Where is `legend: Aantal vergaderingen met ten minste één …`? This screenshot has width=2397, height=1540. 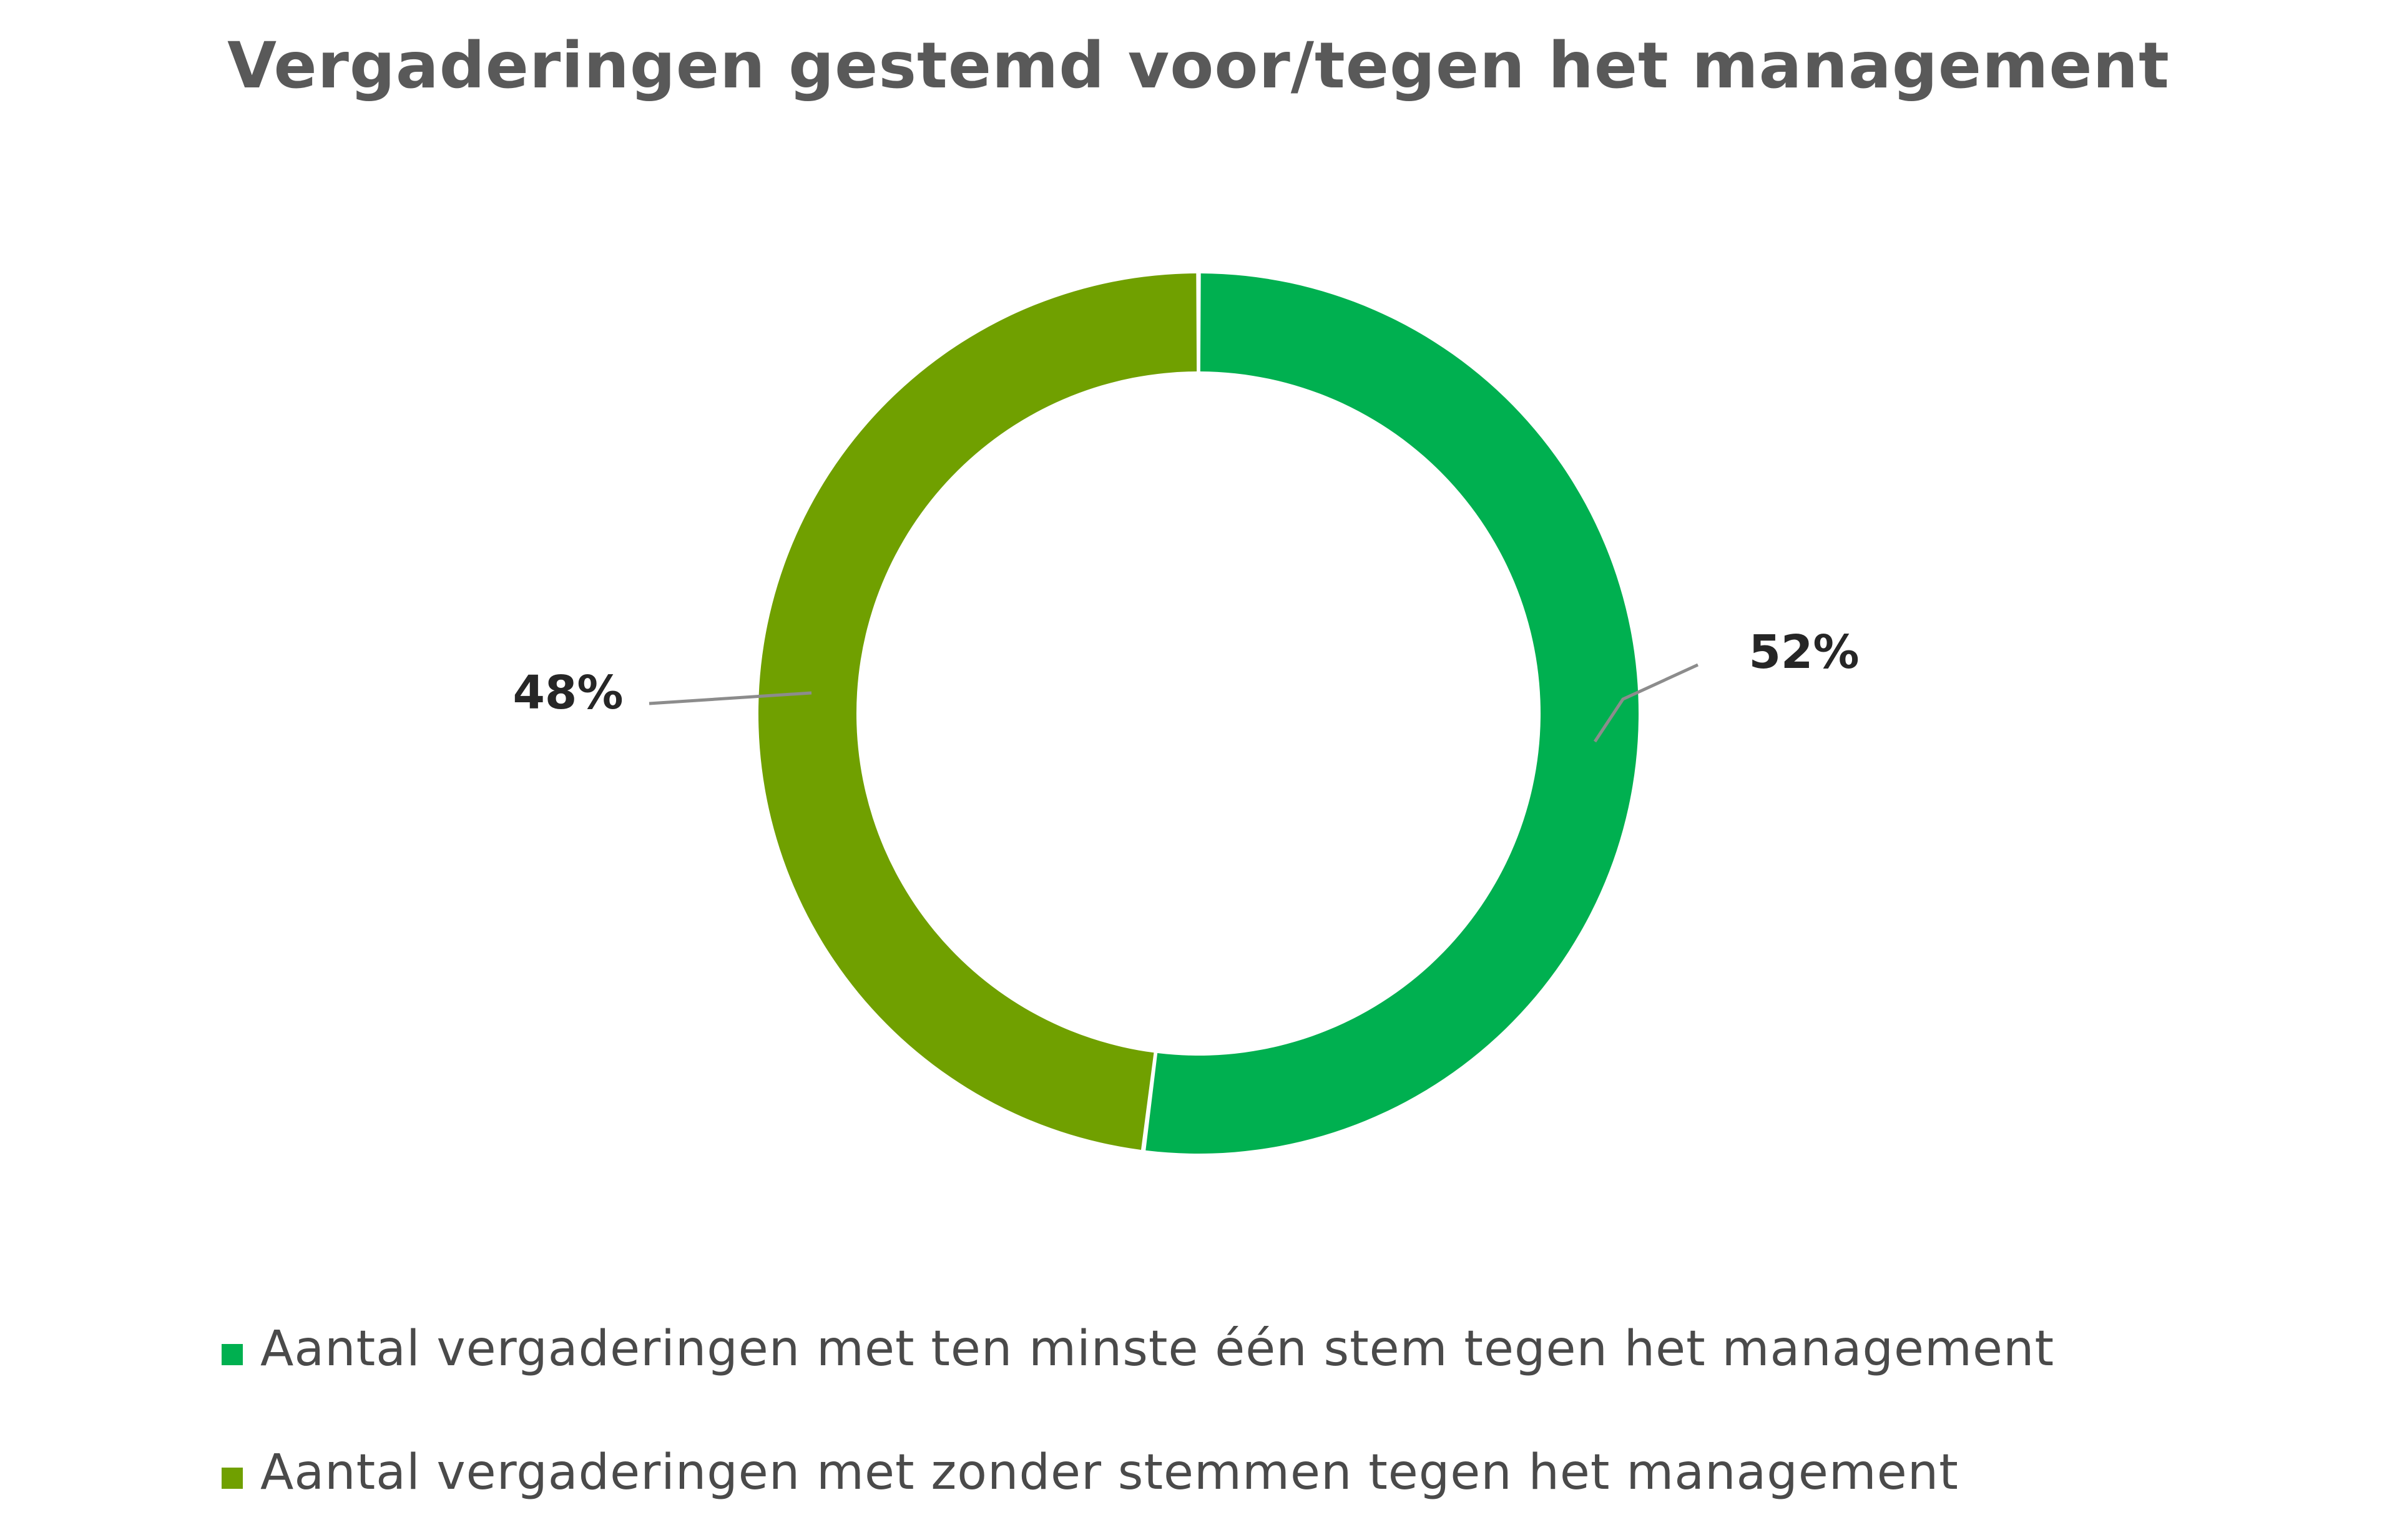
legend: Aantal vergaderingen met ten minste één … is located at coordinates (1138, 1411).